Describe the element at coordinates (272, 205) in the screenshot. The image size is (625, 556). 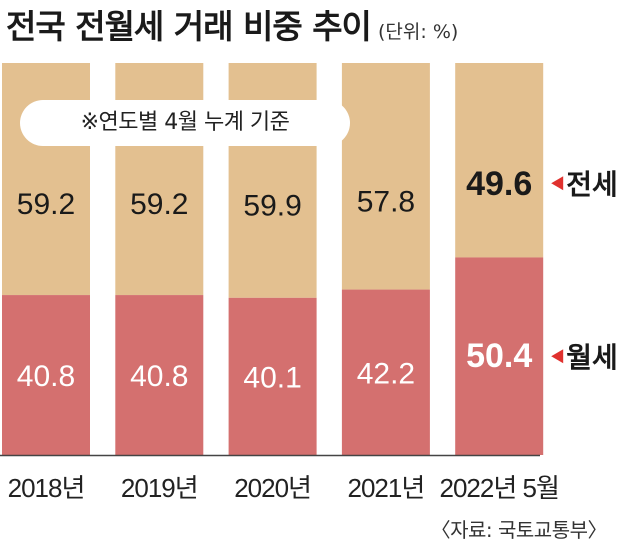
I see `value-label-jeonse: 59.9` at that location.